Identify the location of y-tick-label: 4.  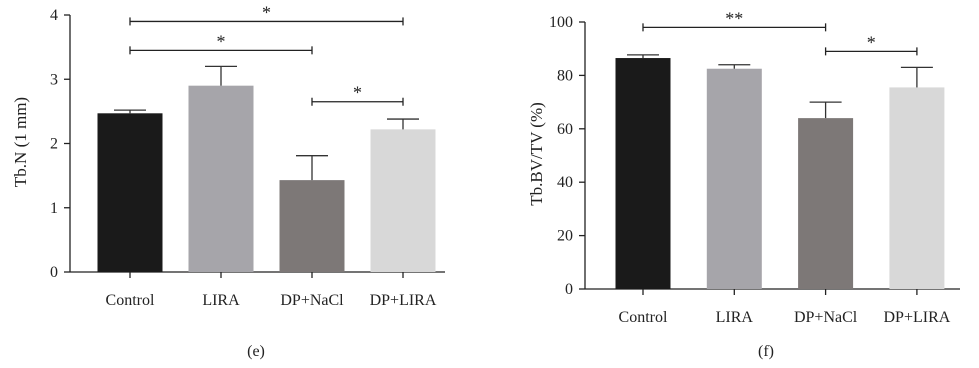
(54, 15).